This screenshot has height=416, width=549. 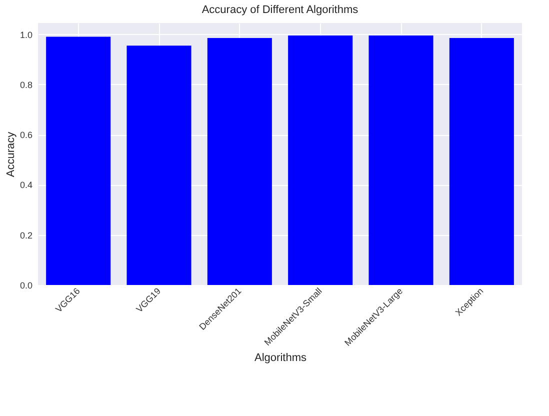 I want to click on y-tick-label: 0.8, so click(x=26, y=85).